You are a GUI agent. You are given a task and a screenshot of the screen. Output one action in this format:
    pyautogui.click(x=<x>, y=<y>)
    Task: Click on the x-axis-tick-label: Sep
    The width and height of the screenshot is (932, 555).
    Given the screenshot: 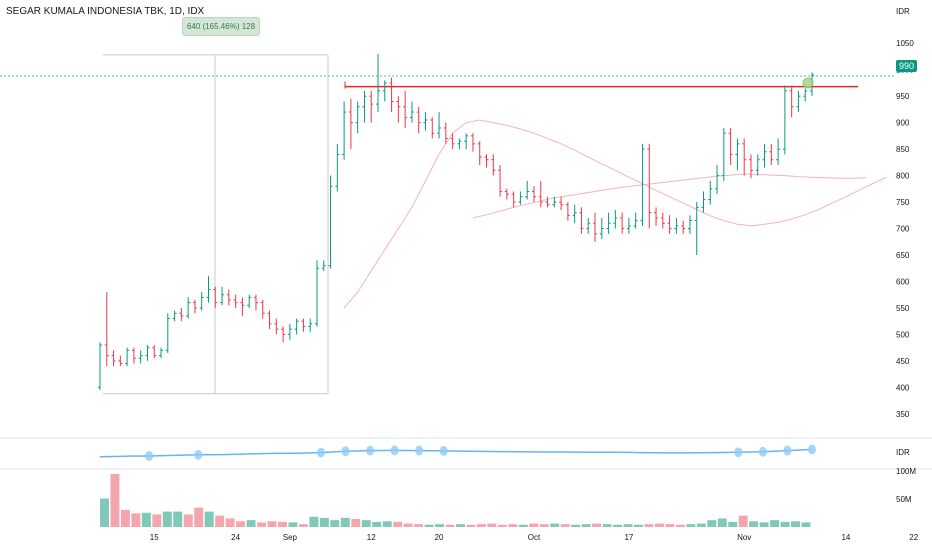 What is the action you would take?
    pyautogui.click(x=290, y=537)
    